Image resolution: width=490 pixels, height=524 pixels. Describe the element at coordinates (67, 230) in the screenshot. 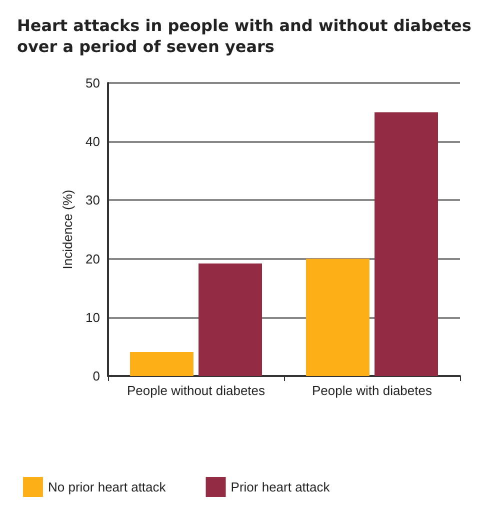

I see `y-axis-title: Incidence (%)` at that location.